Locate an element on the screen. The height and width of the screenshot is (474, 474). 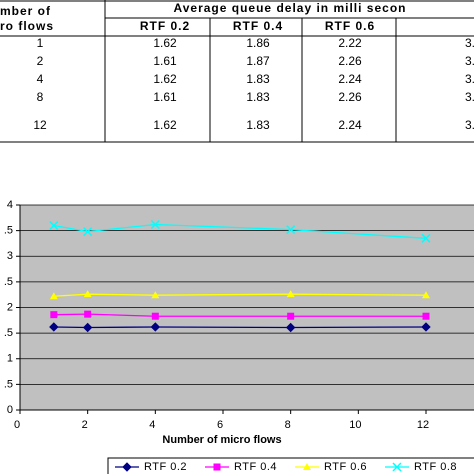
table-header: mber of ro flows is located at coordinates (27, 18).